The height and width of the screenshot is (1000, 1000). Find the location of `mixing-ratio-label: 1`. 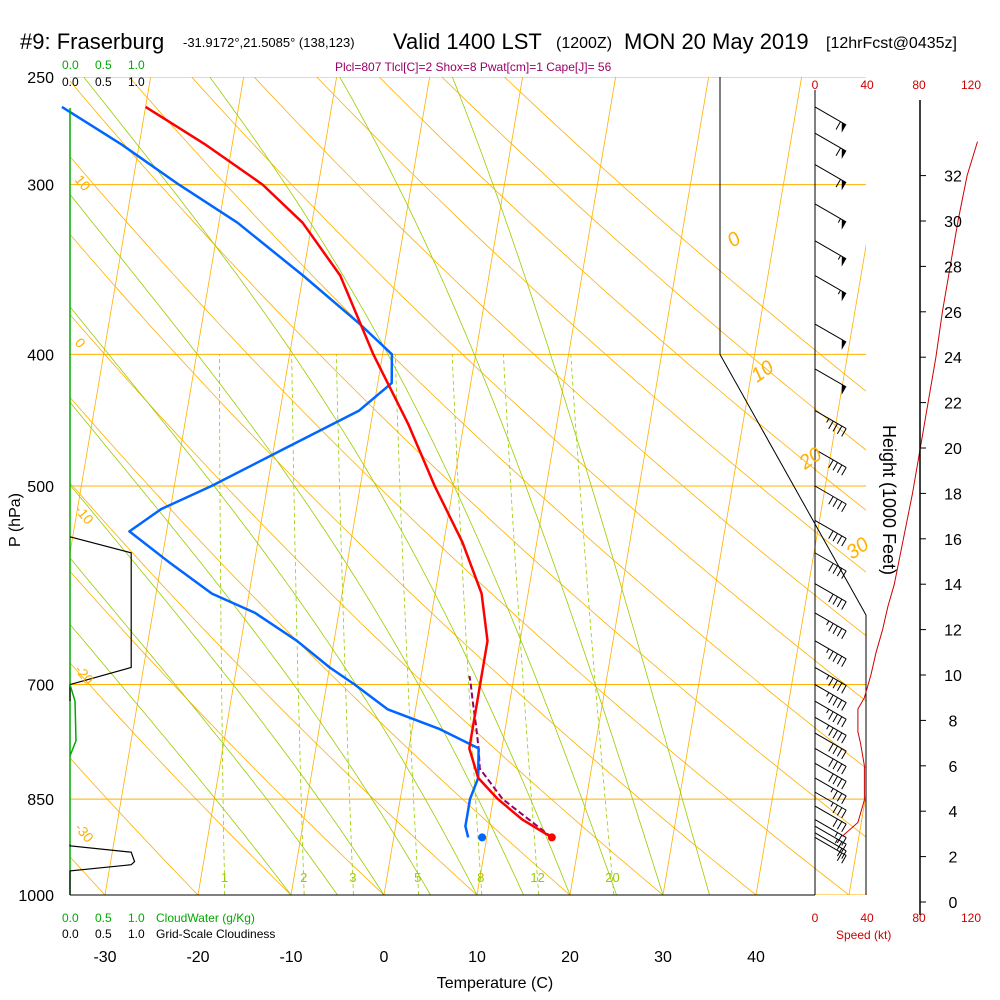

mixing-ratio-label: 1 is located at coordinates (224, 877).